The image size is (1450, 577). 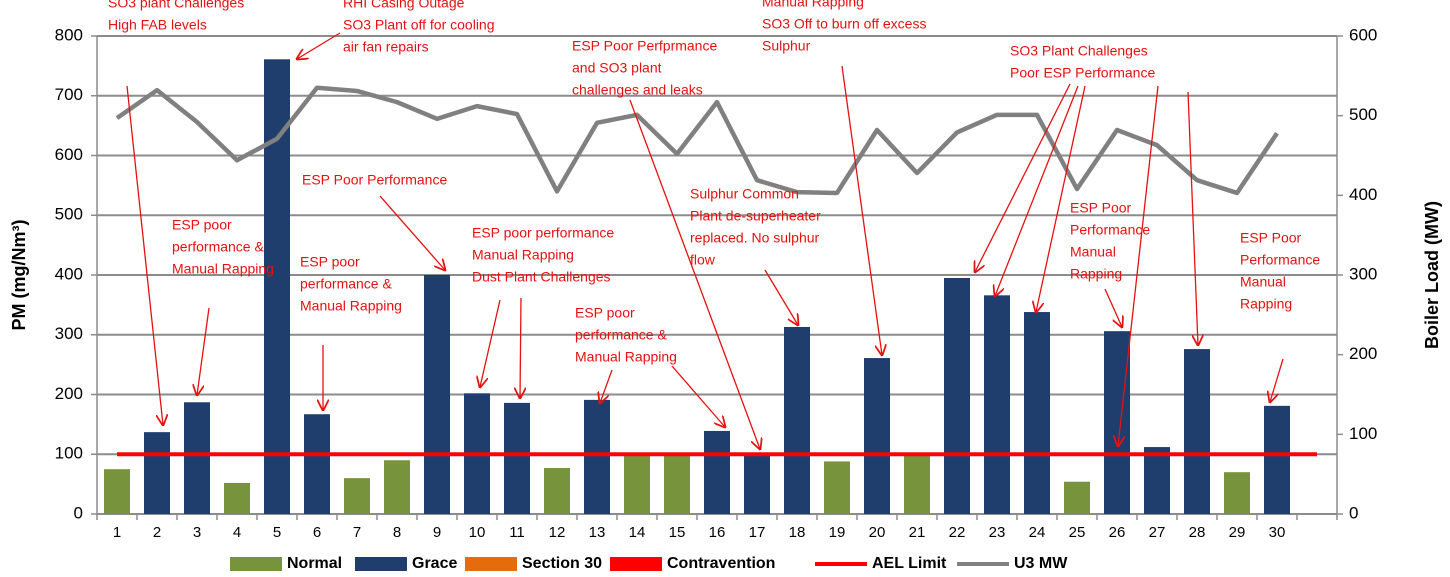 What do you see at coordinates (1101, 207) in the screenshot?
I see `annotation: ESP Poor` at bounding box center [1101, 207].